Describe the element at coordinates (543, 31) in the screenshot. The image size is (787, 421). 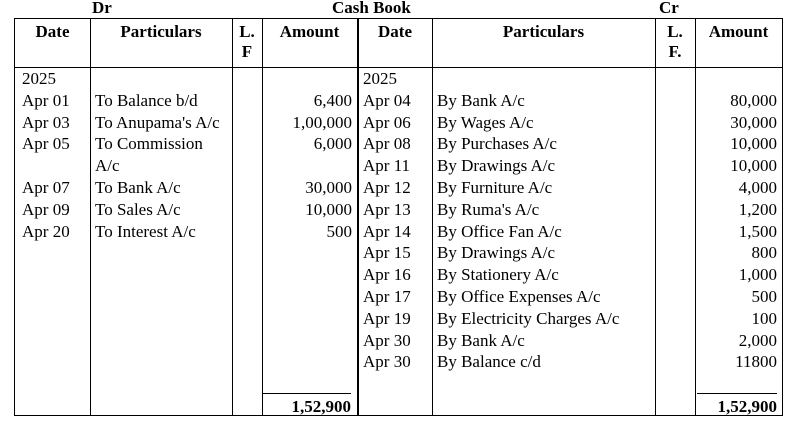
I see `header-particulars-cr: Particulars` at that location.